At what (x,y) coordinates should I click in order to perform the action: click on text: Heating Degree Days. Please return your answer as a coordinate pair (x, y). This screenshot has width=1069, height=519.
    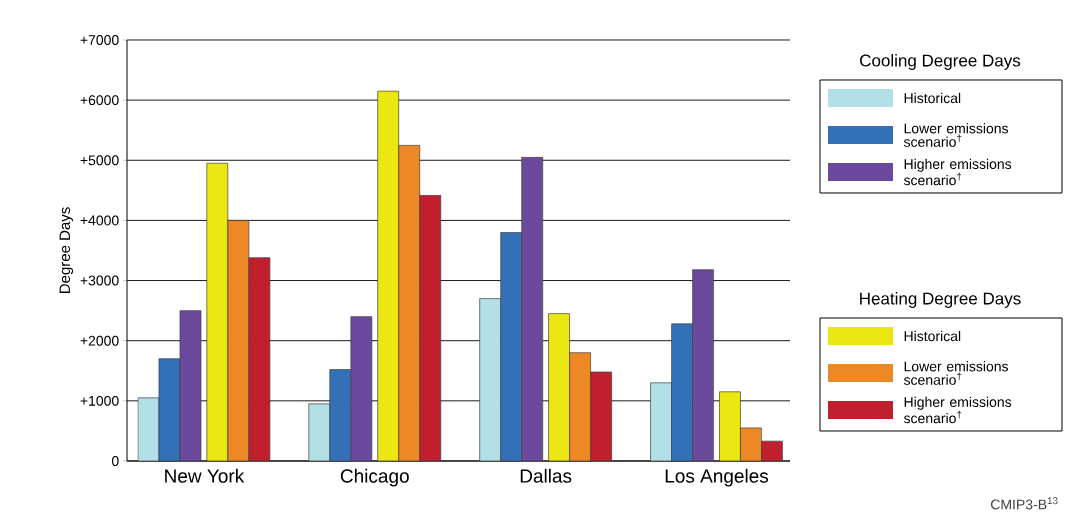
    Looking at the image, I should click on (940, 300).